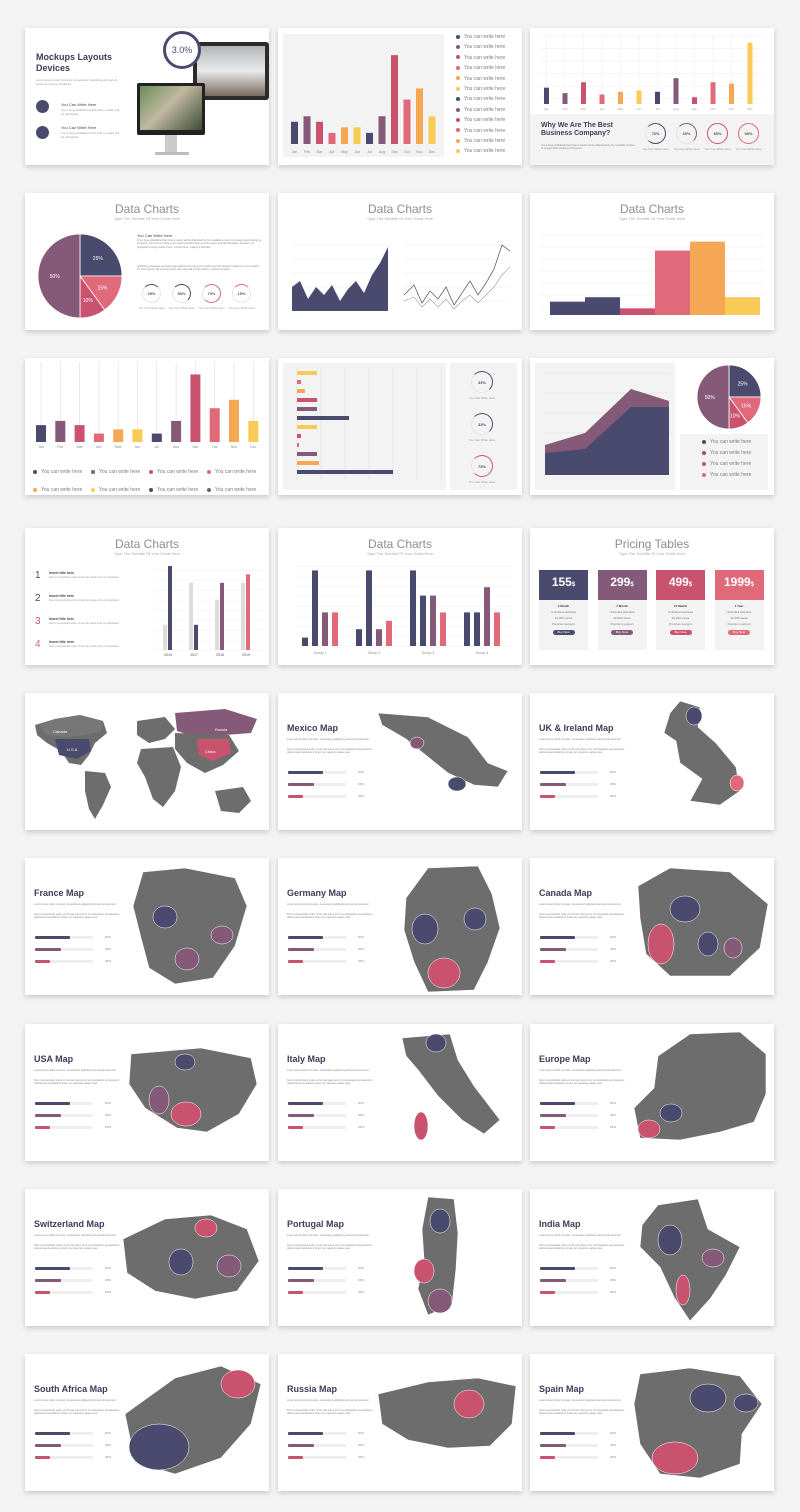 This screenshot has width=800, height=1512. Describe the element at coordinates (651, 72) in the screenshot. I see `monthly-bar-chart: Jan Feb Mar Apr May Jun Jul Aug Sep Oct Nov Dec` at that location.